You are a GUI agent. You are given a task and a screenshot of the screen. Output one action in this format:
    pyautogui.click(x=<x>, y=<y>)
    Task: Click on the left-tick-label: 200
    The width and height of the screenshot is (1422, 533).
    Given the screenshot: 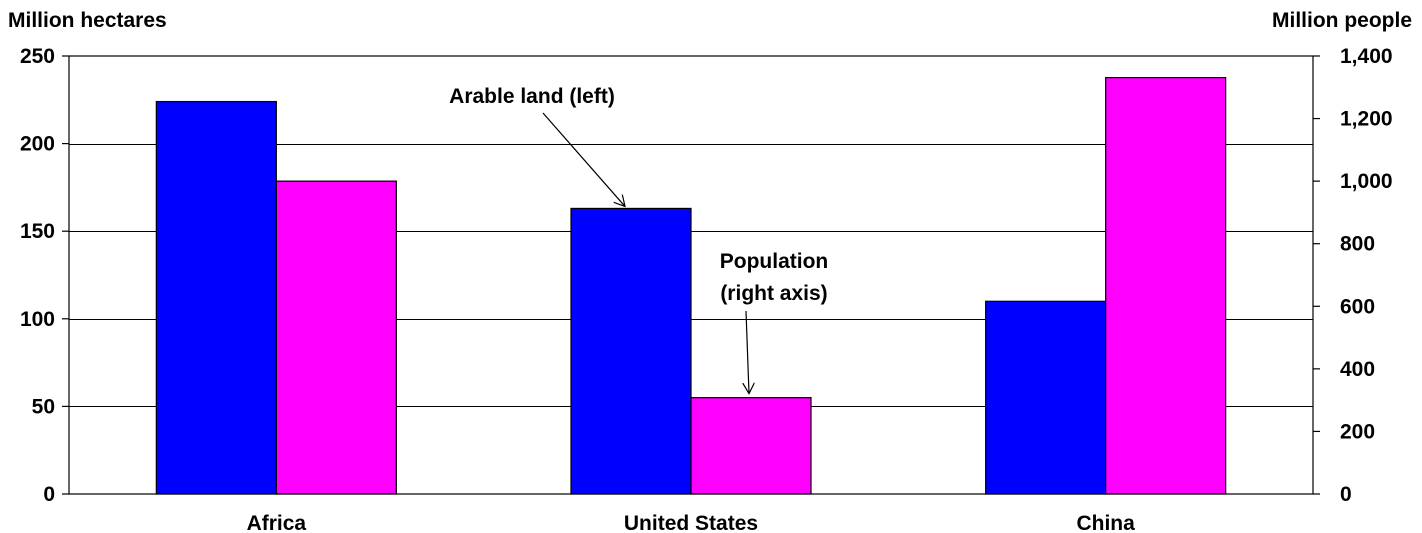 What is the action you would take?
    pyautogui.click(x=37, y=144)
    